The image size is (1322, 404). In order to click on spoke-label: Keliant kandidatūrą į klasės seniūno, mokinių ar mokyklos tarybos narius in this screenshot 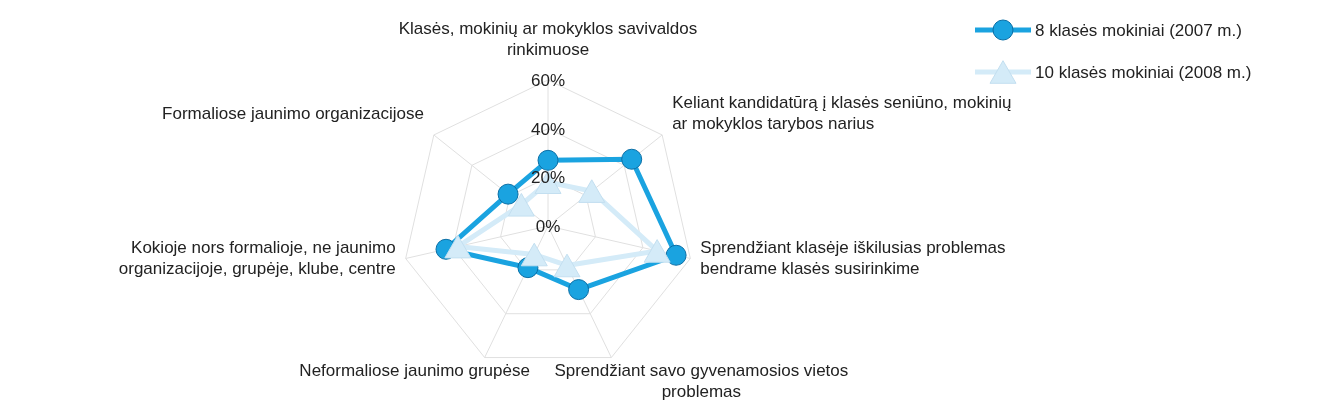, I will do `click(842, 112)`.